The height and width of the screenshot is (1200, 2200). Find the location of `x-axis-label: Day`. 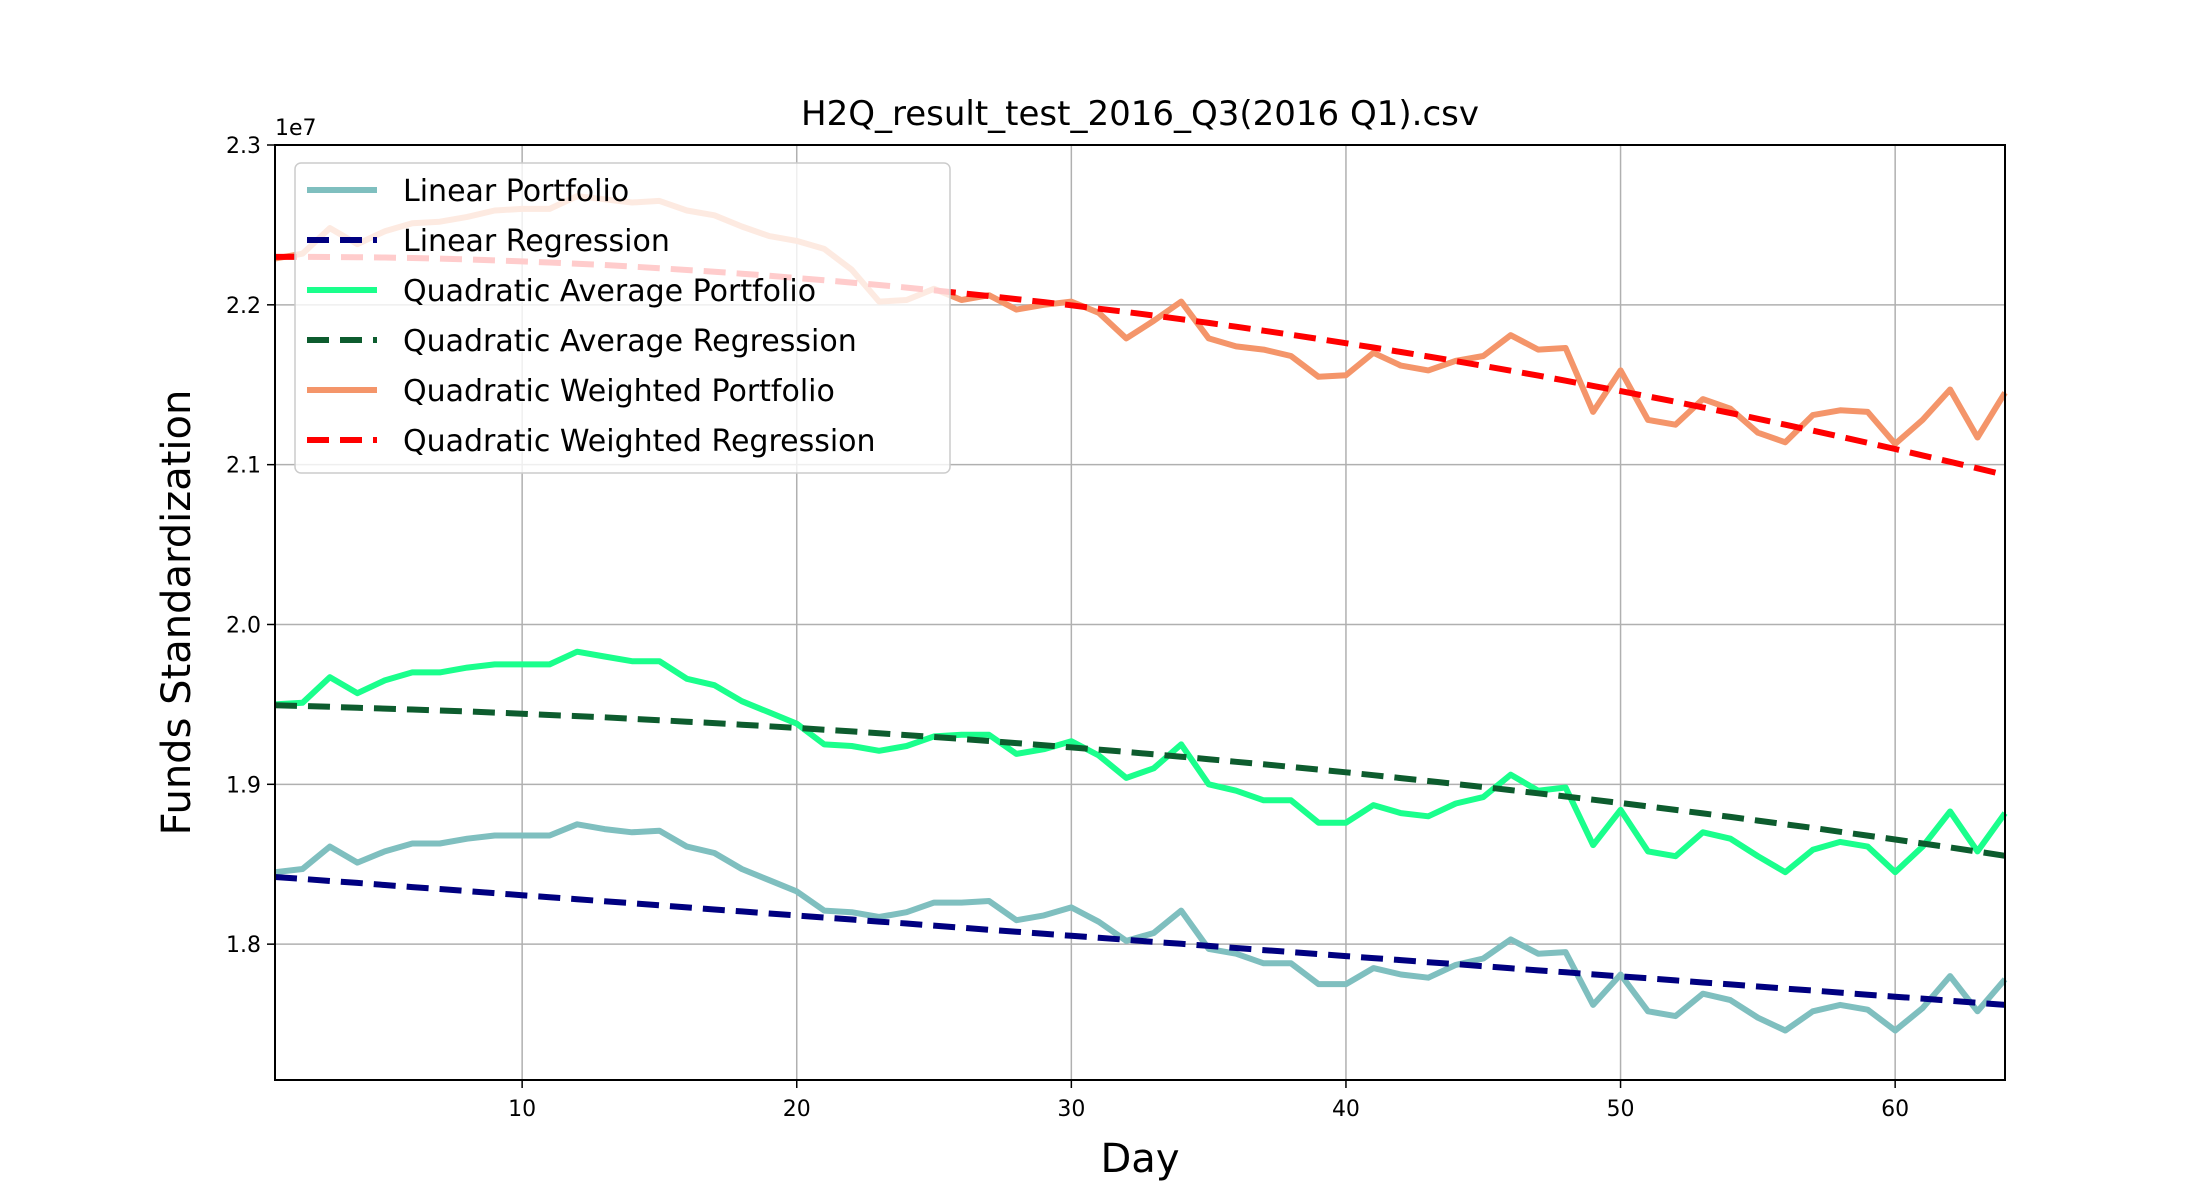

x-axis-label: Day is located at coordinates (1140, 1159).